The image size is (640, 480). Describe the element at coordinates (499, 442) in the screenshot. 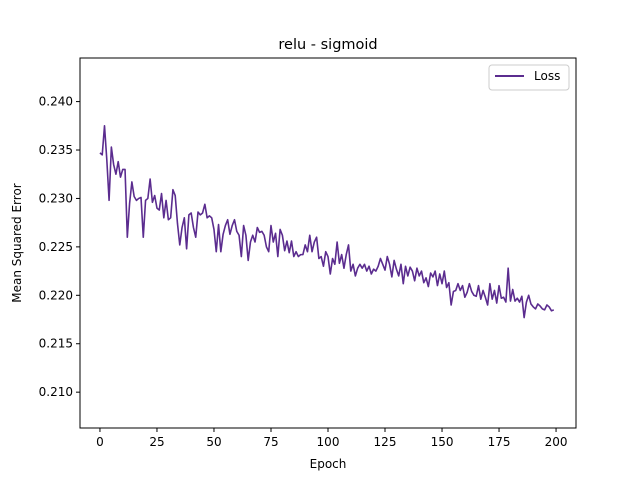

I see `x-tick-label: 175` at that location.